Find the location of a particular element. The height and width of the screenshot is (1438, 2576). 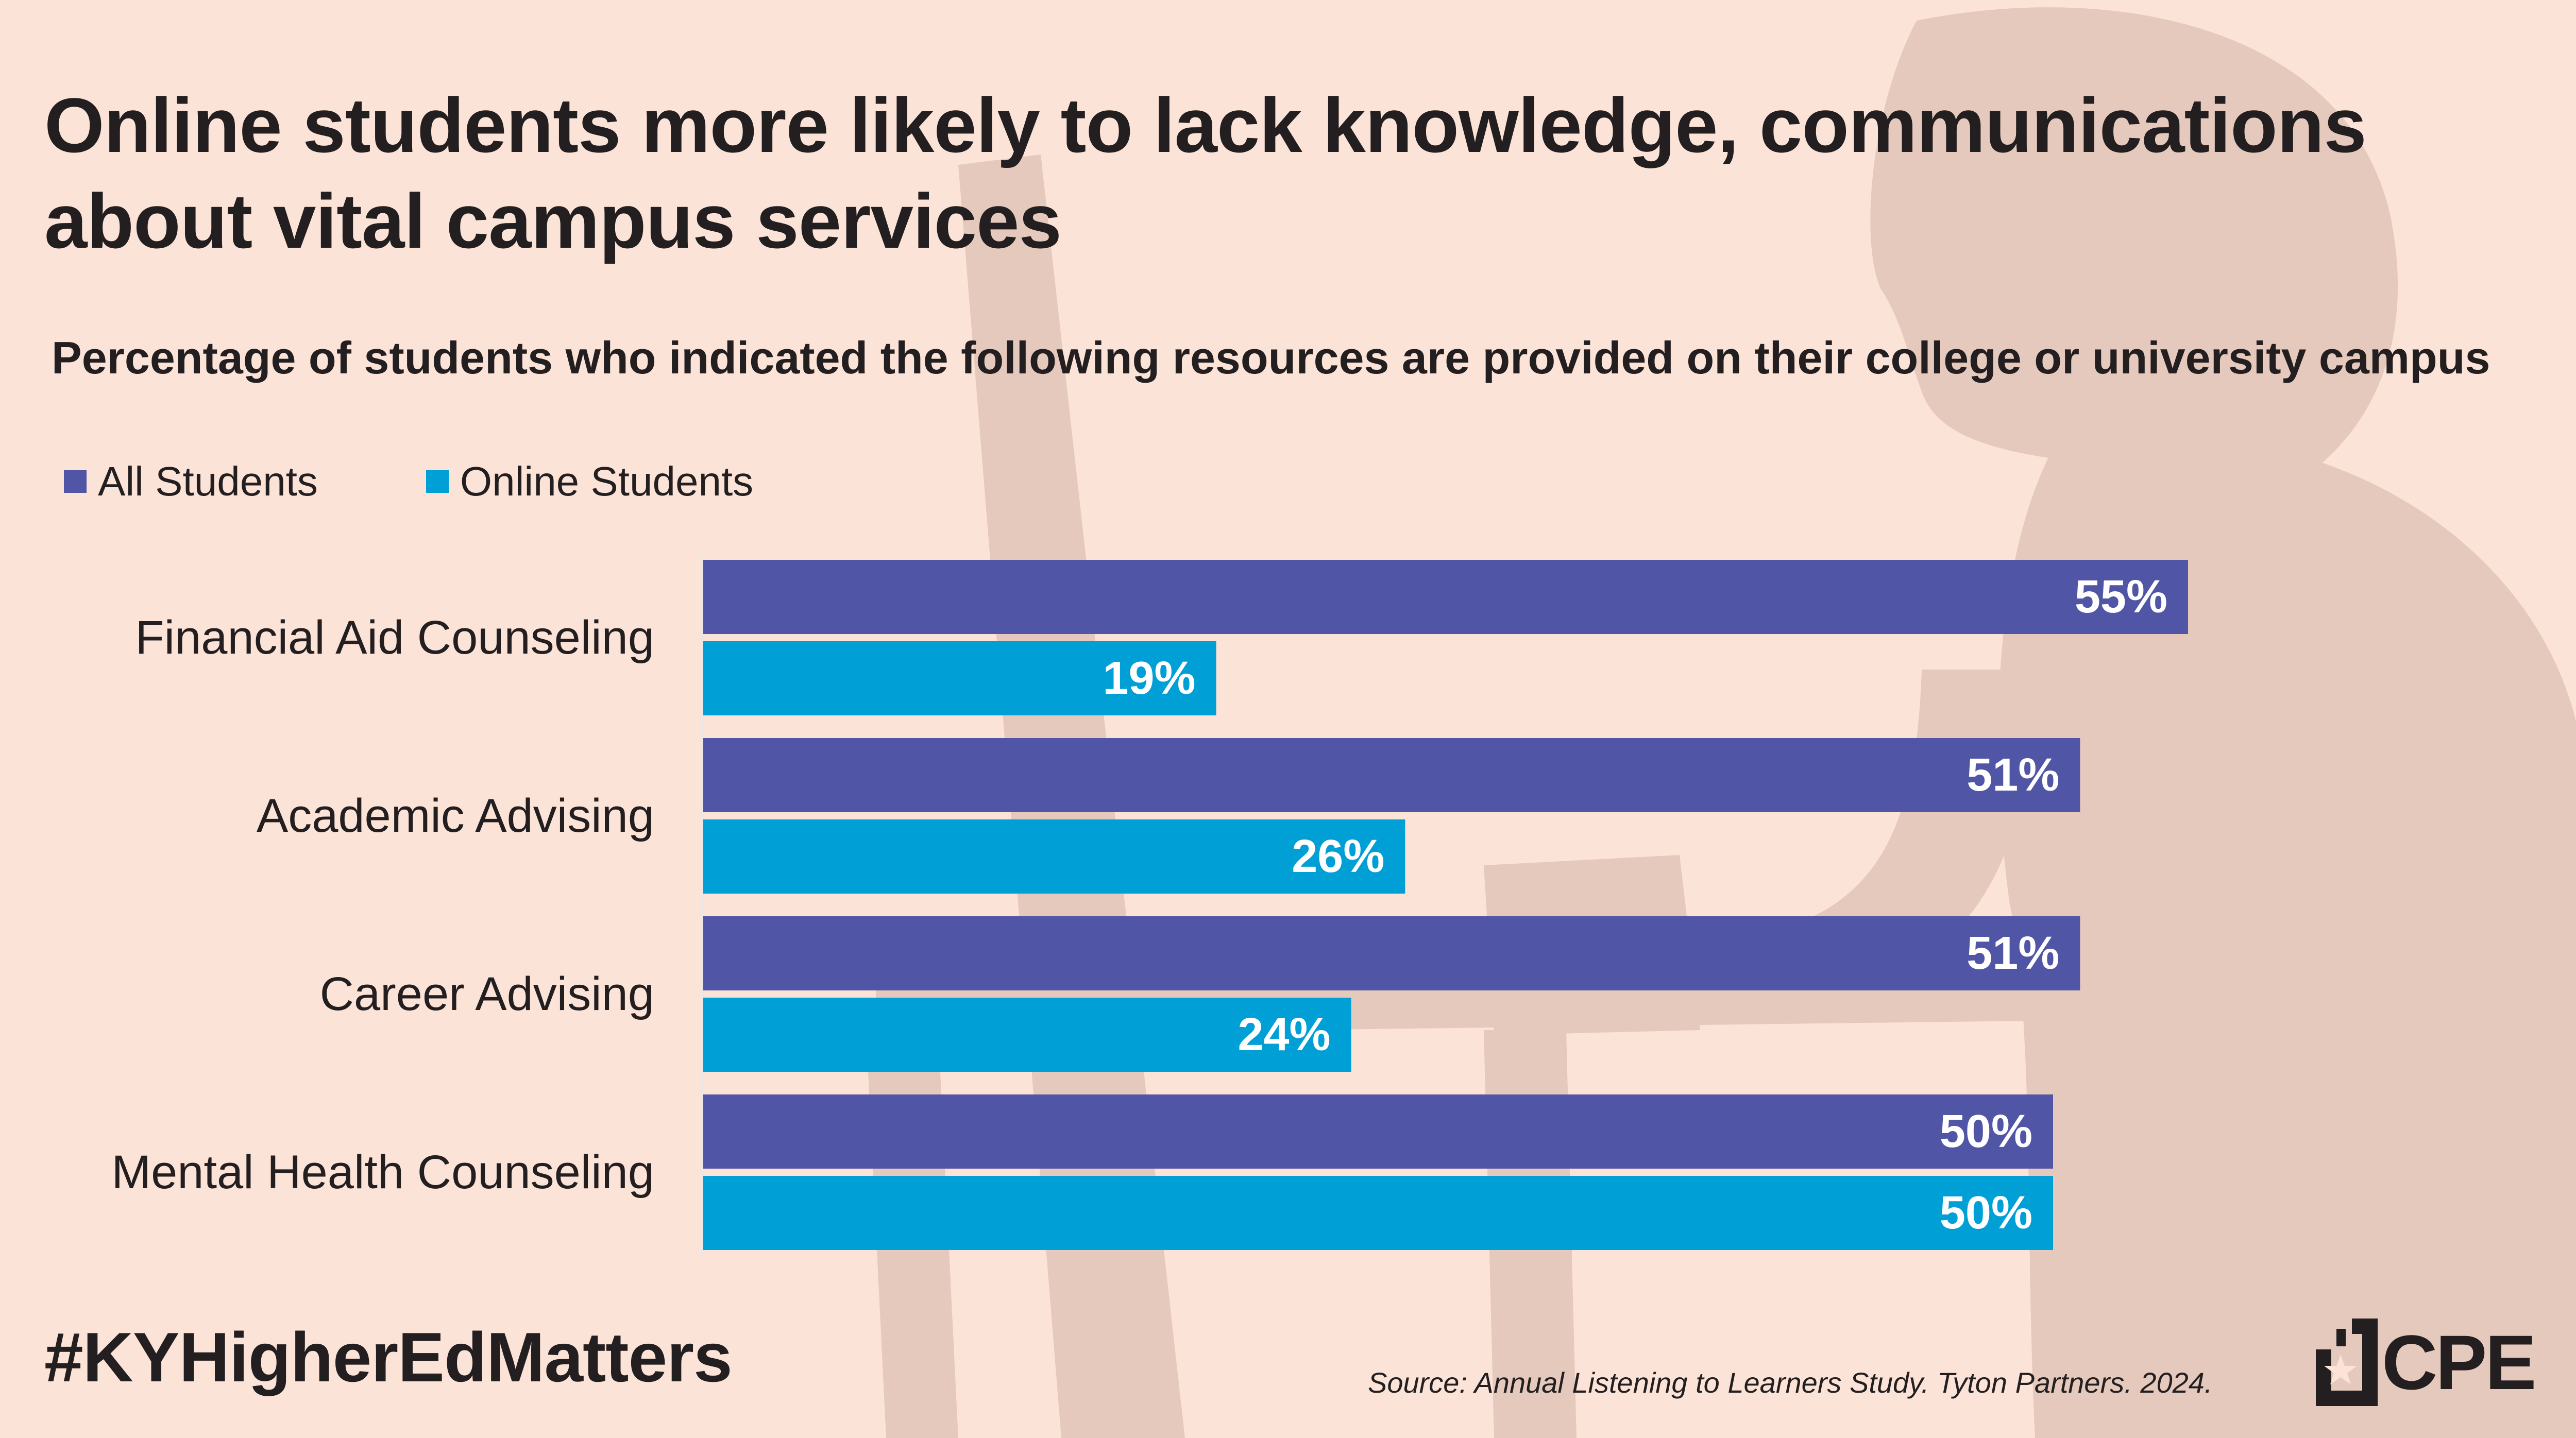

legend-swatch-online-students is located at coordinates (437, 481).